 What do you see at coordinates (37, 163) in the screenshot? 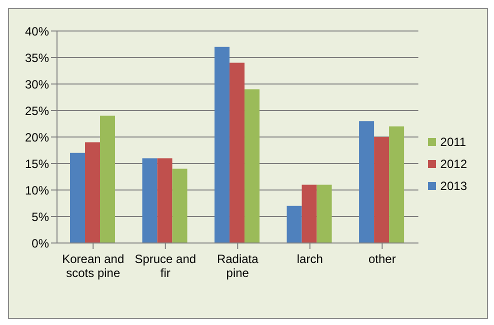
I see `y-tick-label: 15%` at bounding box center [37, 163].